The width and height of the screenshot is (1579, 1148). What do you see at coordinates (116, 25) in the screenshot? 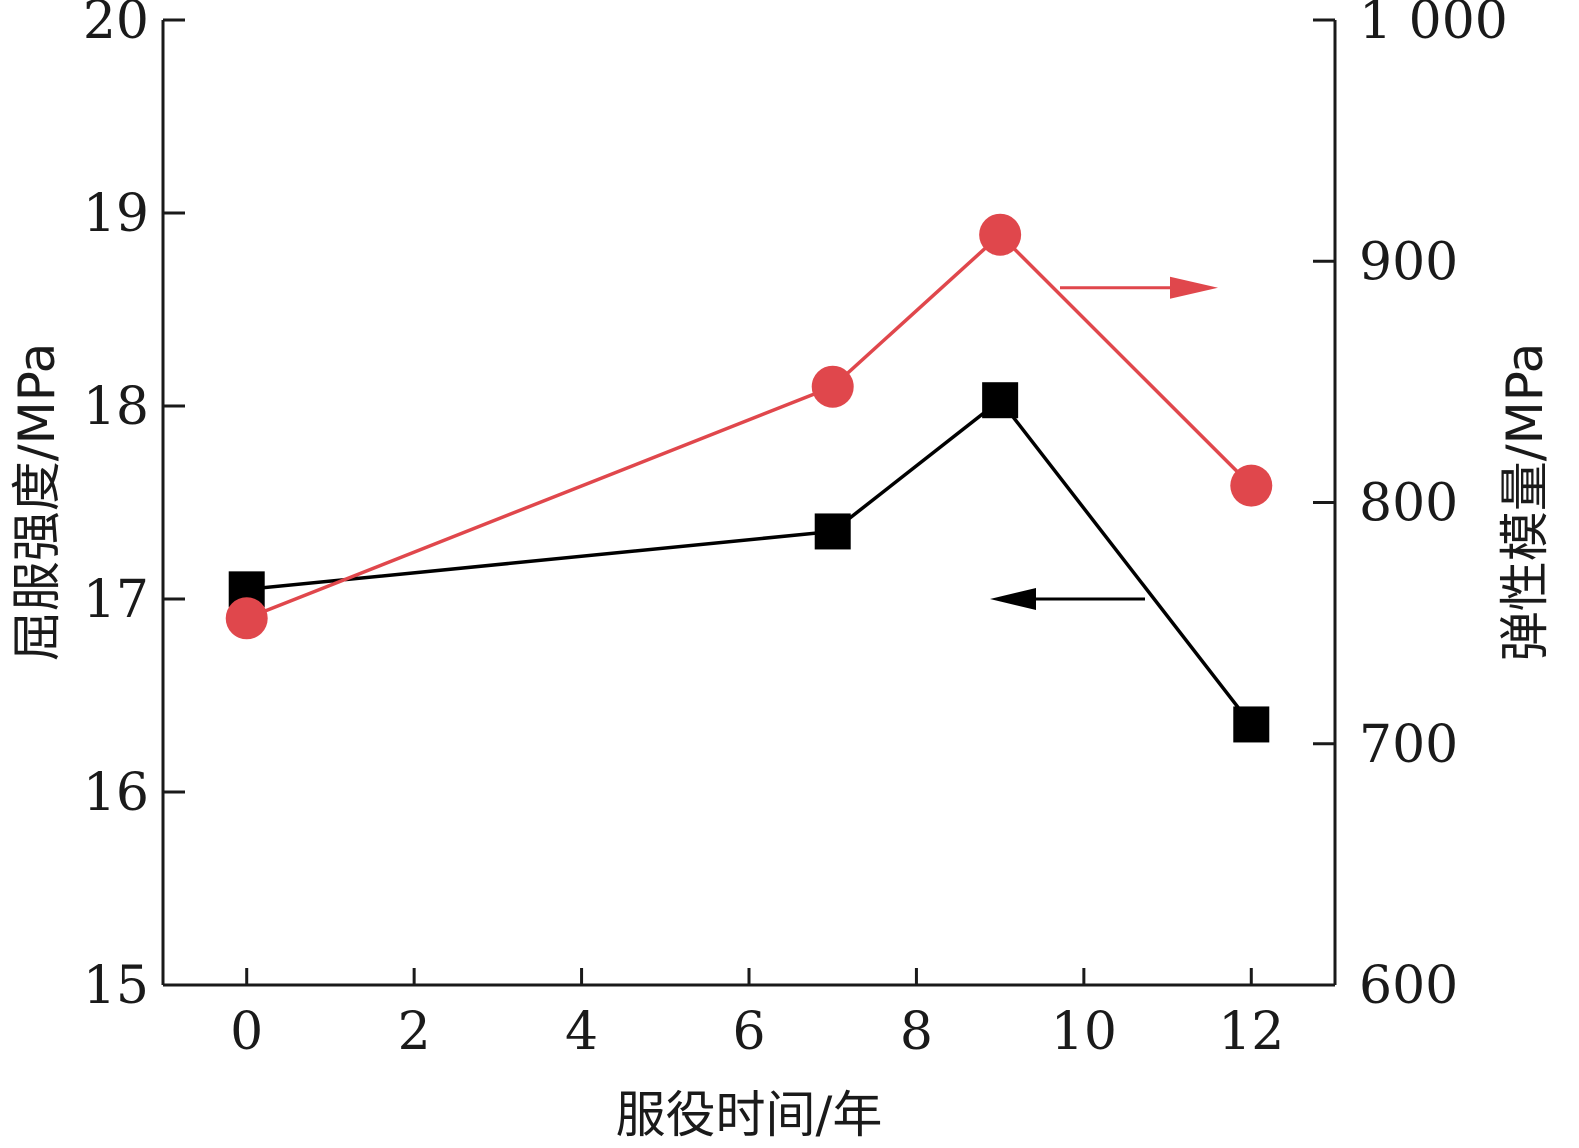
I see `left-y-tick-label: 20` at bounding box center [116, 25].